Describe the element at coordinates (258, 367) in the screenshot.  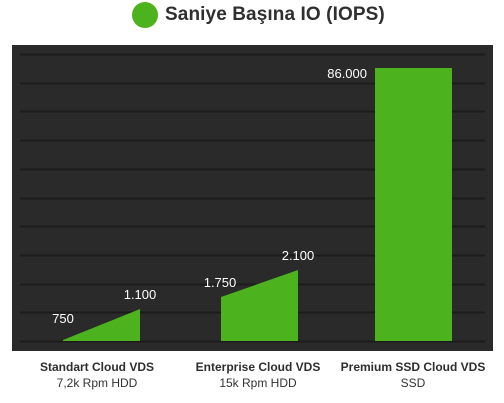
I see `category-name: Enterprise Cloud VDS` at that location.